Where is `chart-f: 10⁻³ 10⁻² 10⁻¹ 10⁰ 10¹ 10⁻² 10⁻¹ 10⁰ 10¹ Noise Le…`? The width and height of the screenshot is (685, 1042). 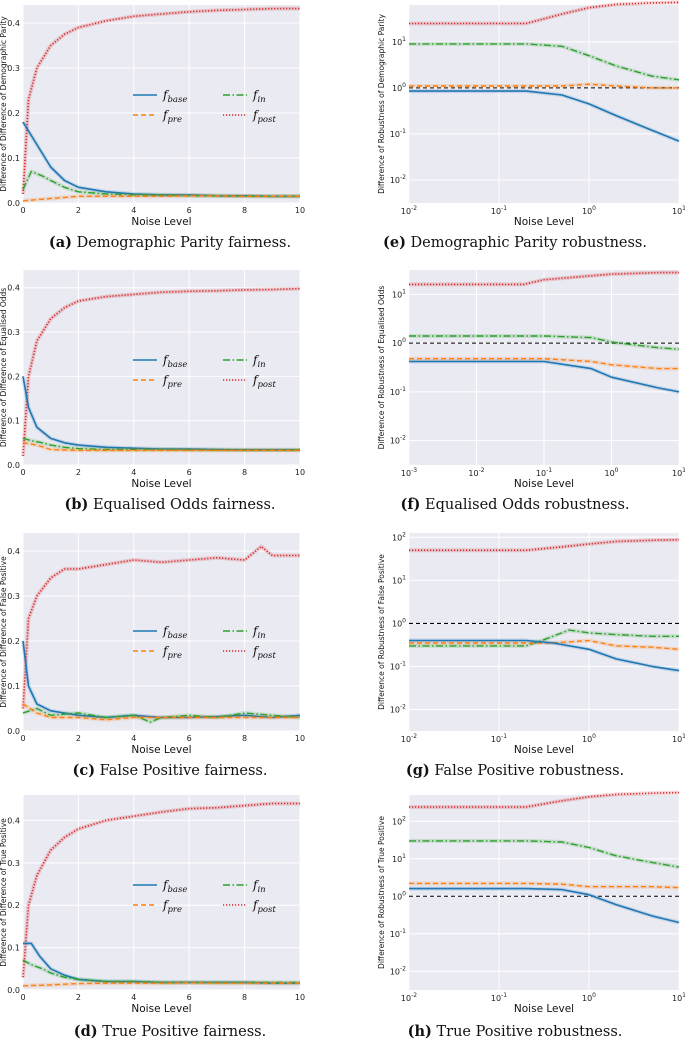
chart-f: 10⁻³ 10⁻² 10⁻¹ 10⁰ 10¹ 10⁻² 10⁻¹ 10⁰ 10¹ Noise Le… is located at coordinates (531, 380).